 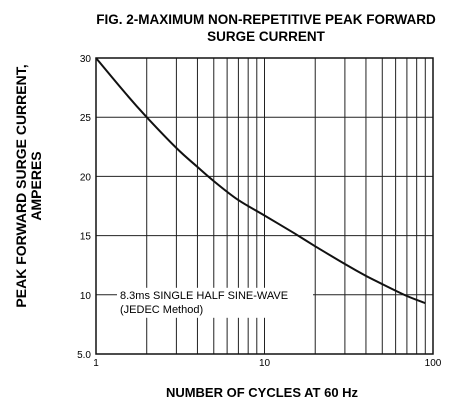 What do you see at coordinates (86, 59) in the screenshot?
I see `y-tick-label: 30` at bounding box center [86, 59].